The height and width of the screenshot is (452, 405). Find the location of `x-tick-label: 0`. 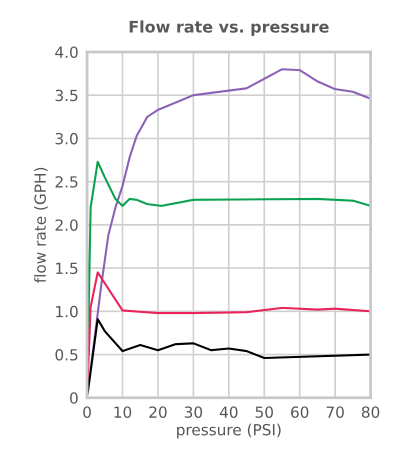

x-tick-label: 0 is located at coordinates (87, 412).